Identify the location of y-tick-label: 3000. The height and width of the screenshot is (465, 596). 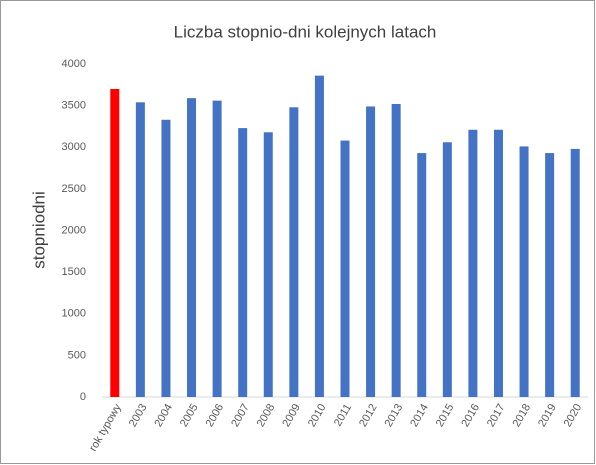
(74, 147).